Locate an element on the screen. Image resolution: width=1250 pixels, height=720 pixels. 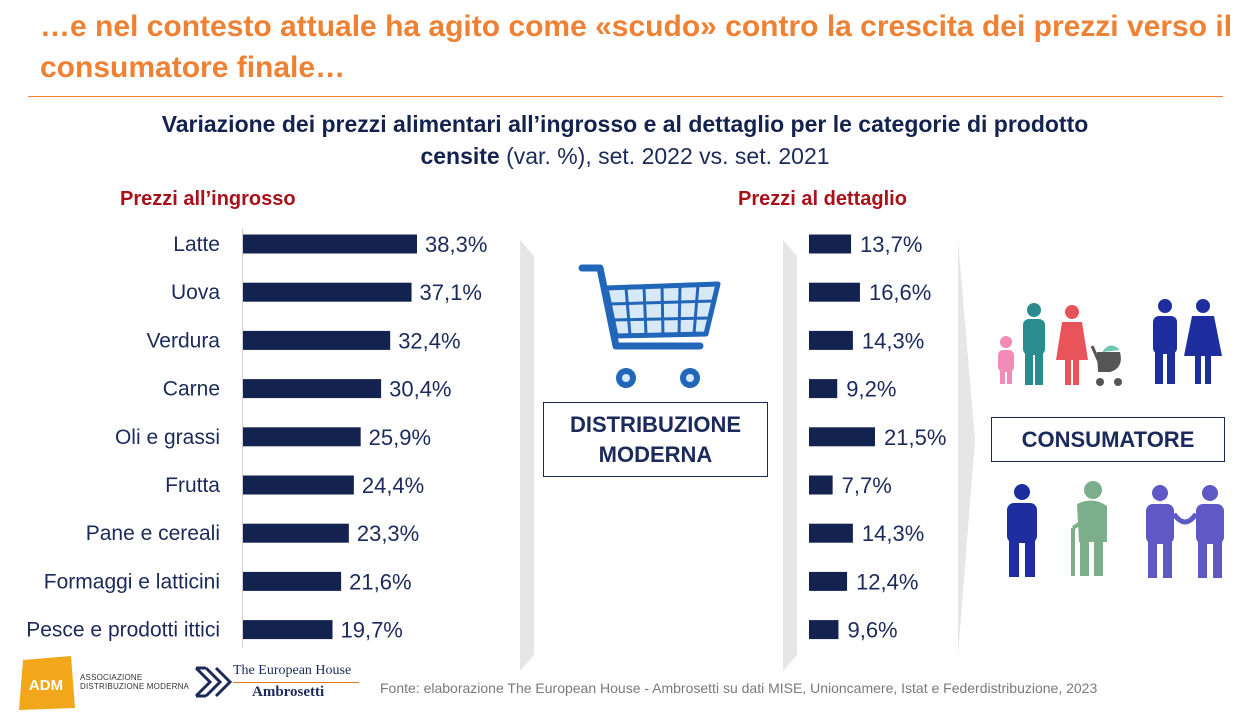
retail-title: Prezzi al dettaglio is located at coordinates (822, 199).